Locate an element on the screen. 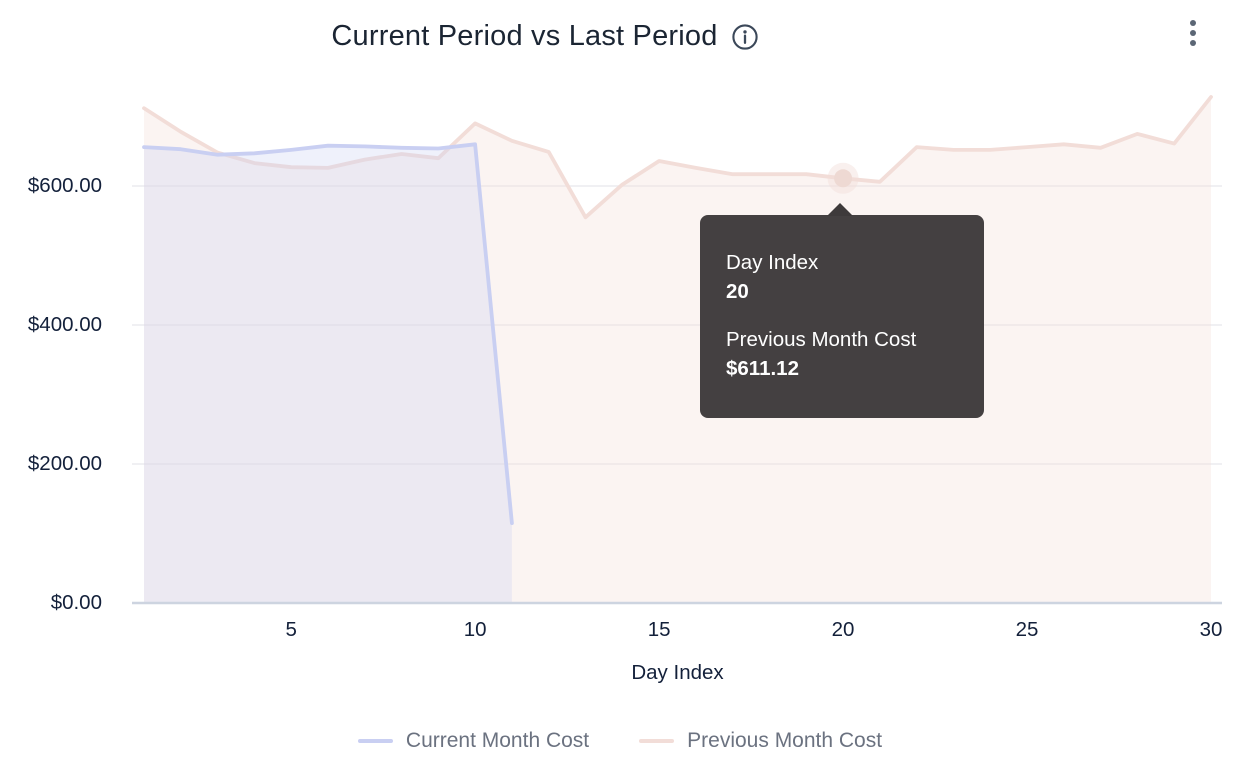 This screenshot has width=1240, height=772. tooltip-series-label: Previous Month Cost is located at coordinates (821, 339).